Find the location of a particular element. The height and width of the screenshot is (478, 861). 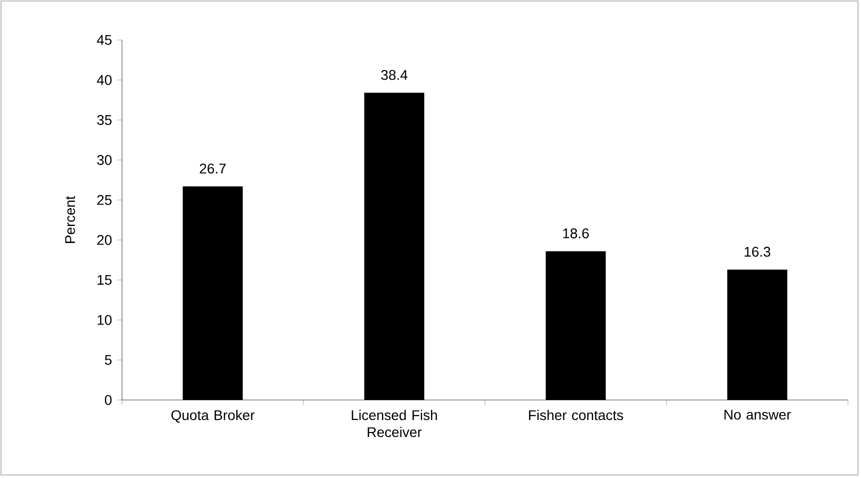

data-label: 26.7 is located at coordinates (213, 169).